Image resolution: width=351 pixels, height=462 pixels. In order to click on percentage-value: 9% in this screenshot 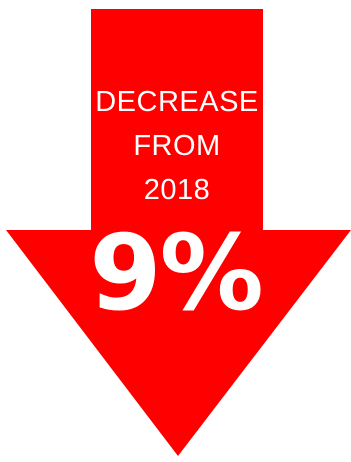, I will do `click(176, 273)`.